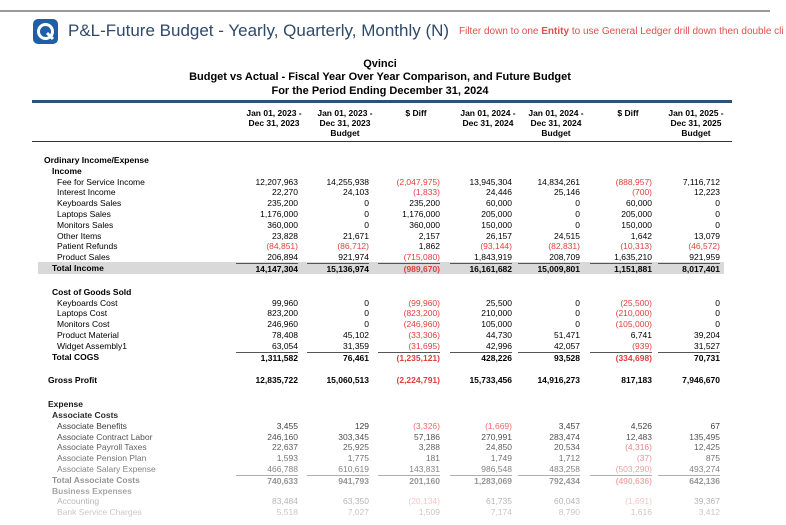 The height and width of the screenshot is (525, 786). What do you see at coordinates (424, 302) in the screenshot?
I see `cell-value: (99,960)` at bounding box center [424, 302].